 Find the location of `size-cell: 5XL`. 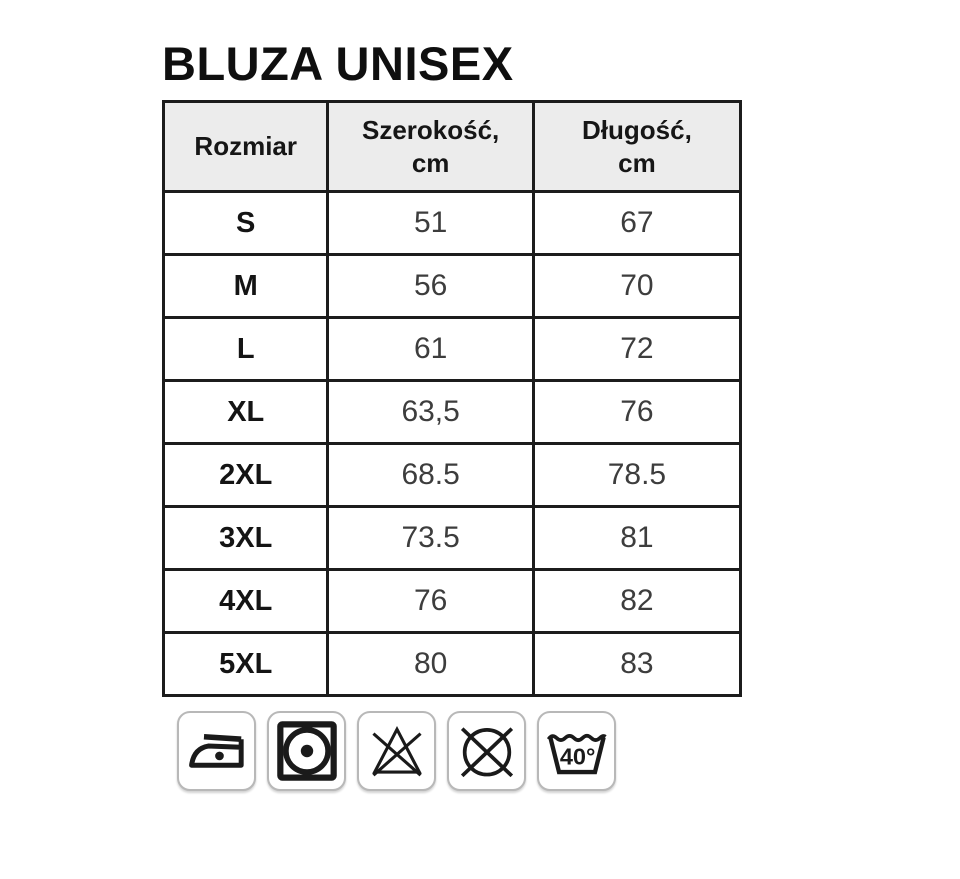

size-cell: 5XL is located at coordinates (245, 664).